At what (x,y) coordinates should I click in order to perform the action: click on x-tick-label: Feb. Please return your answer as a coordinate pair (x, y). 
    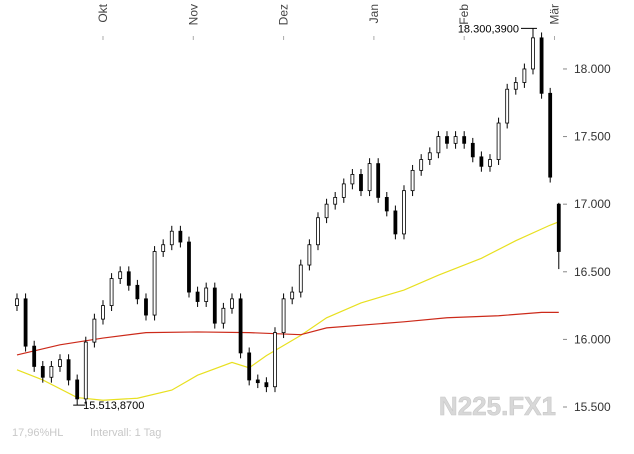
    Looking at the image, I should click on (464, 14).